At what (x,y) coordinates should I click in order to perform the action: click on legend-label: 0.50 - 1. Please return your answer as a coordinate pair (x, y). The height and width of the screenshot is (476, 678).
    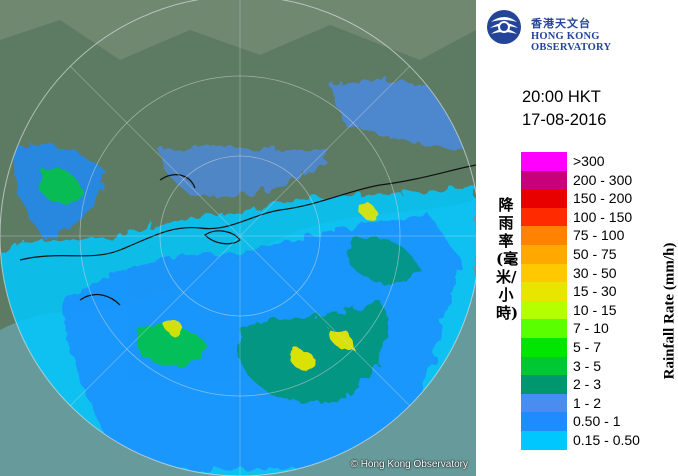
    Looking at the image, I should click on (597, 421).